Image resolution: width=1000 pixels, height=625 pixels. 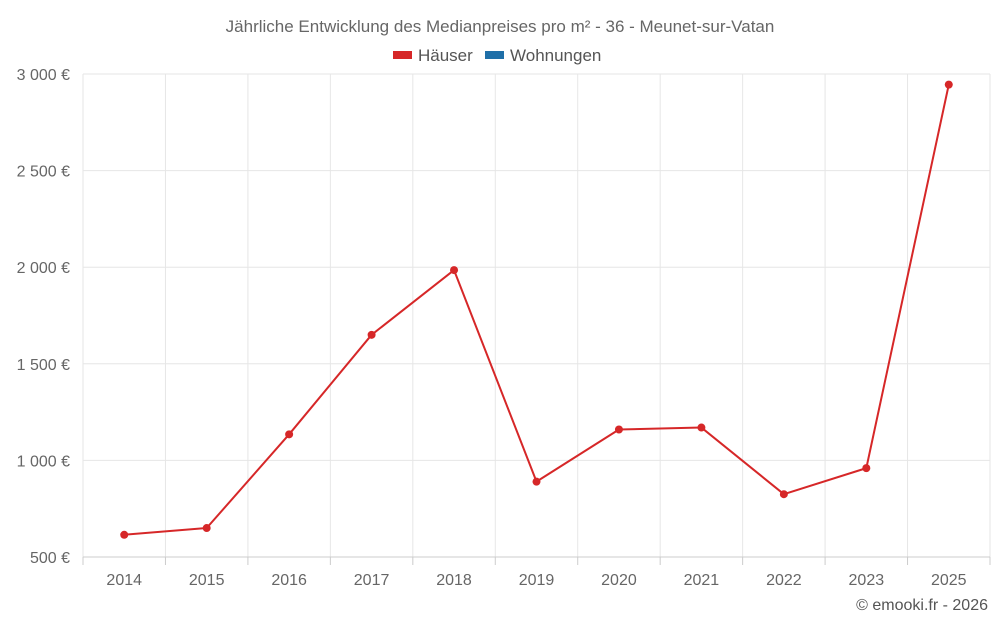 I want to click on x-tick-label: 2023, so click(x=867, y=580).